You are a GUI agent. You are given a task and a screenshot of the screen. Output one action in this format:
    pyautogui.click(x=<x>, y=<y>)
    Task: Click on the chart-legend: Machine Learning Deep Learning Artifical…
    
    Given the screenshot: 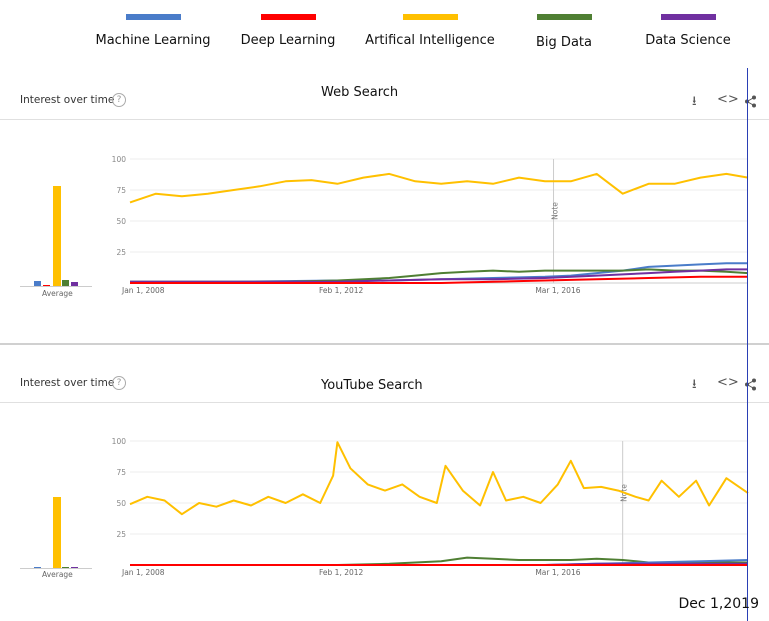 What is the action you would take?
    pyautogui.click(x=384, y=30)
    